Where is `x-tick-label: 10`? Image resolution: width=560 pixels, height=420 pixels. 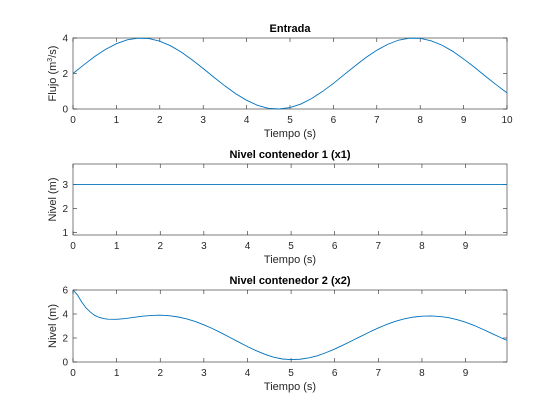 x-tick-label: 10 is located at coordinates (507, 120).